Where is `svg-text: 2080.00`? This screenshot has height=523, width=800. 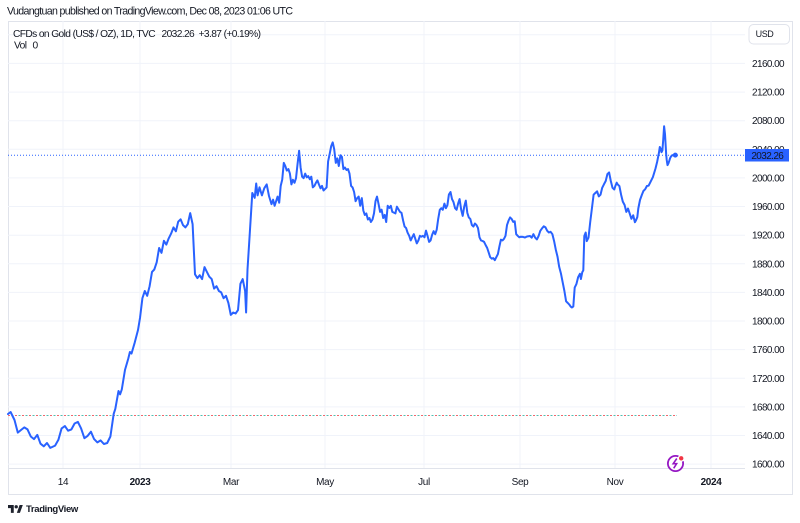
svg-text: 2080.00 is located at coordinates (768, 121).